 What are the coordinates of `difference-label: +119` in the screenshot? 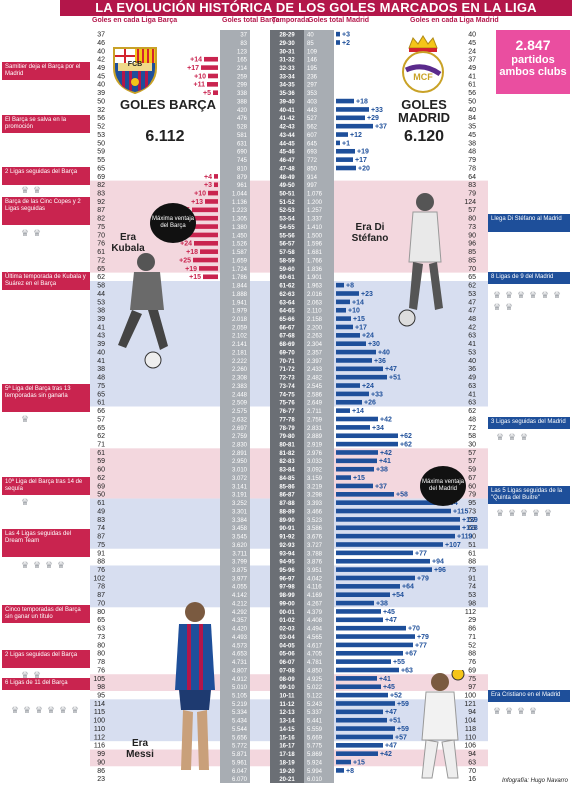 It's located at (464, 537).